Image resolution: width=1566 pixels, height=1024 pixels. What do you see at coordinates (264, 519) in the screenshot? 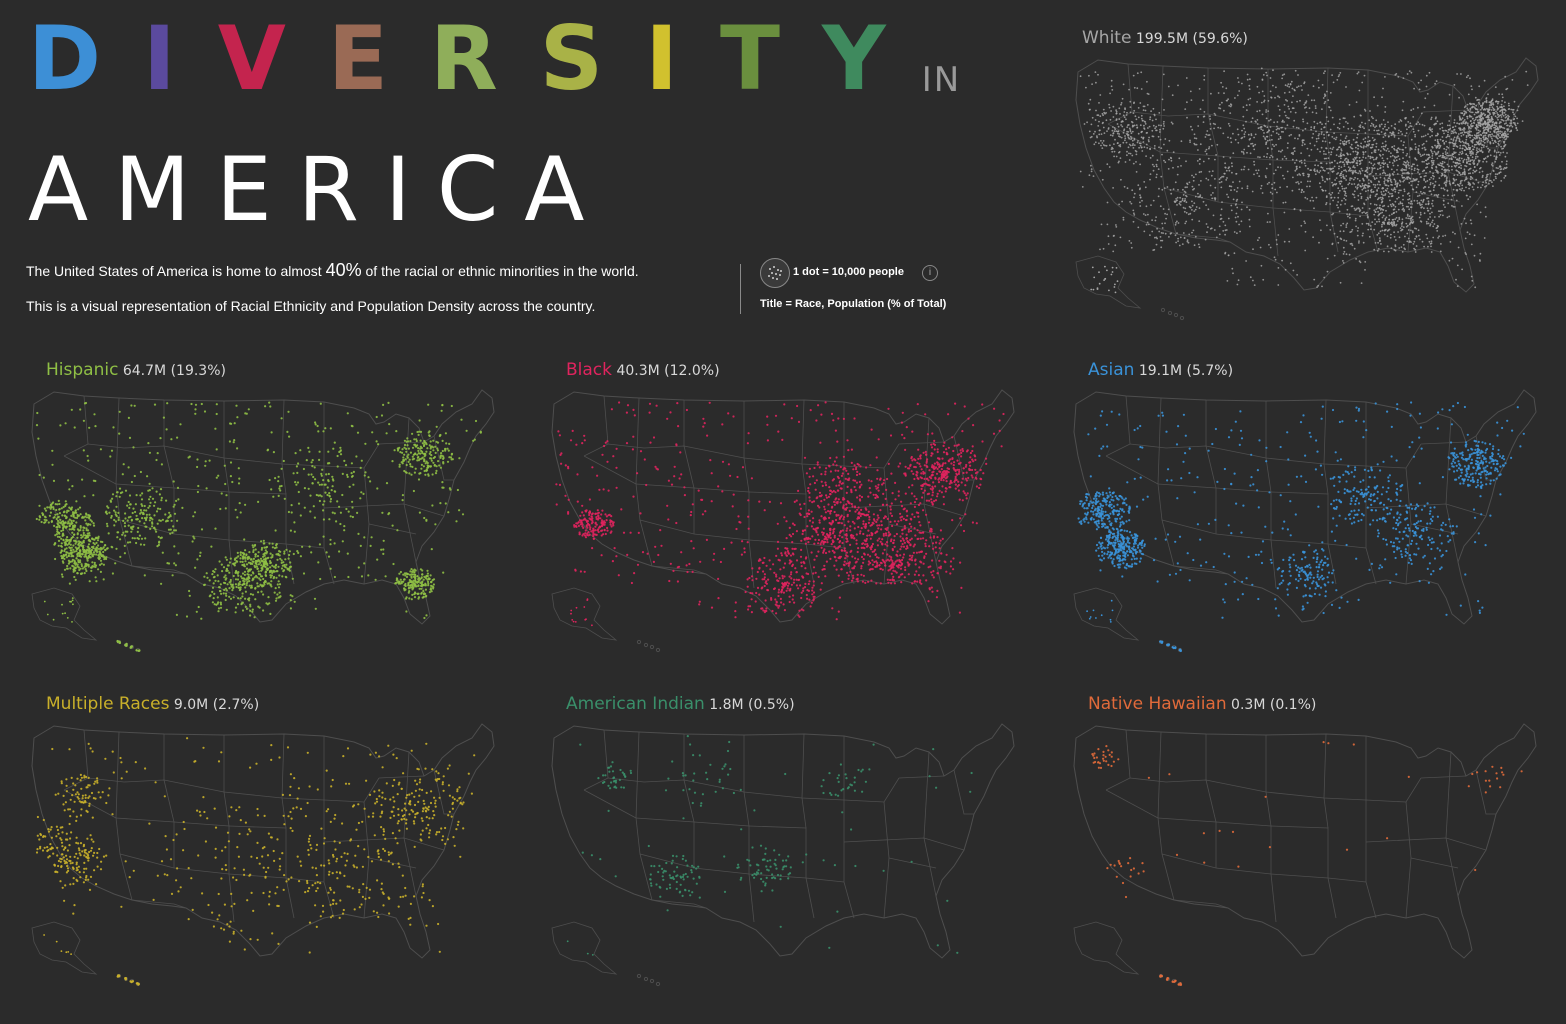
I see `us-dot-density-map-hispanic` at bounding box center [264, 519].